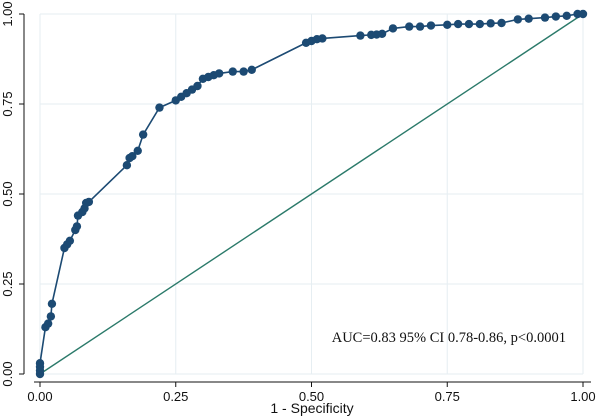 This screenshot has width=600, height=420. I want to click on y-tick-label-2: 0.50, so click(7, 193).